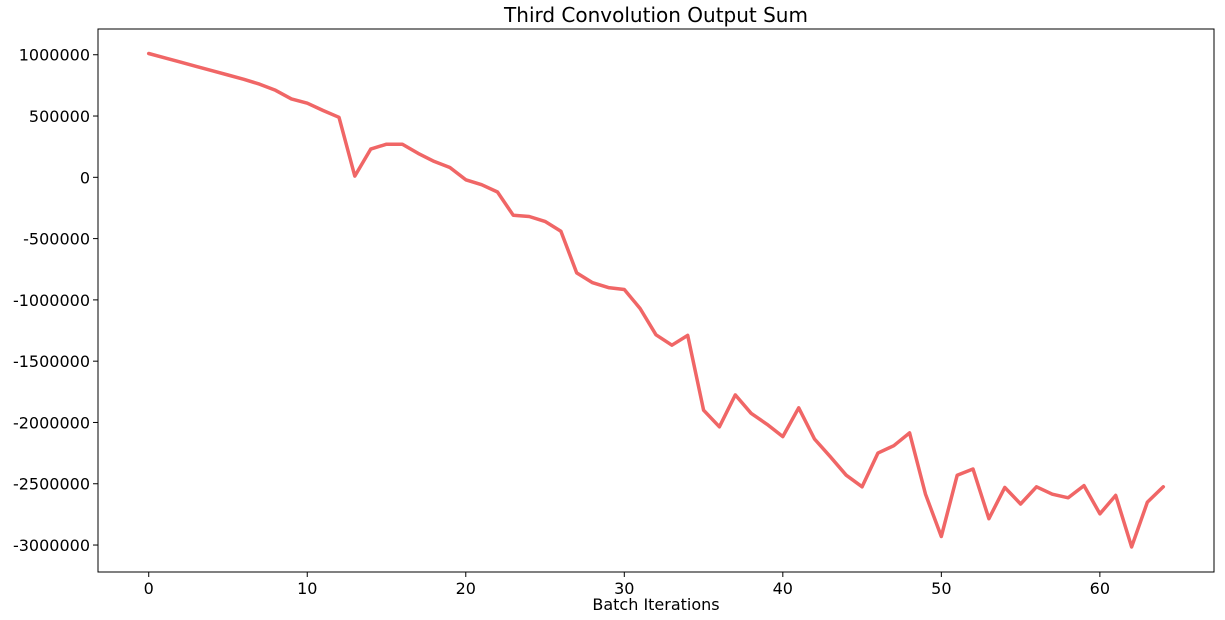 Image resolution: width=1225 pixels, height=620 pixels. Describe the element at coordinates (655, 15) in the screenshot. I see `chart-title: Third Convolution Output Sum` at that location.